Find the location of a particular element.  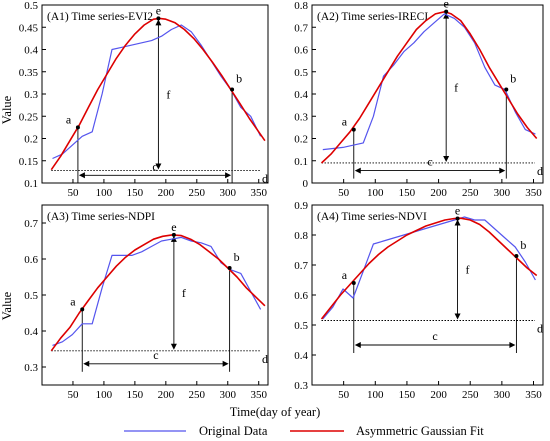

y-tick-label: 0.25 is located at coordinates (29, 117).